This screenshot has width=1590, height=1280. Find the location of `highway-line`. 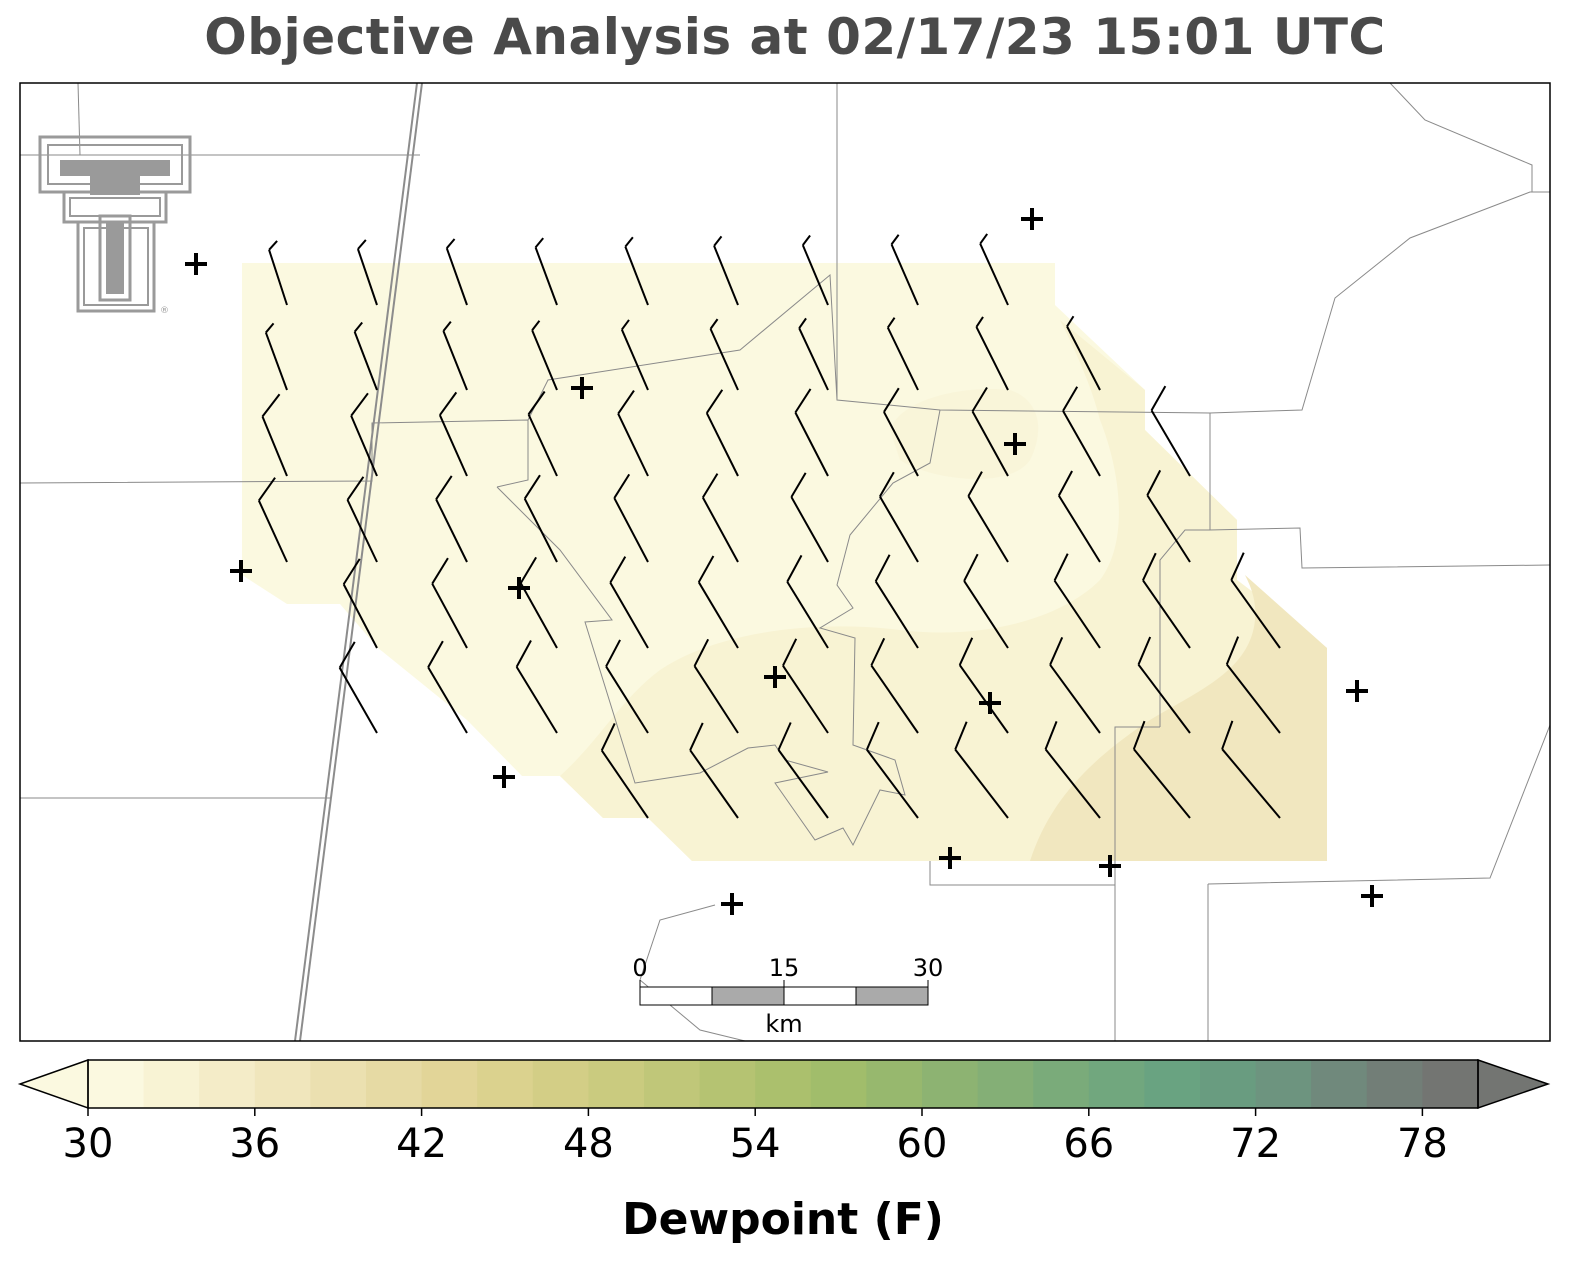

highway-line is located at coordinates (358, 562).